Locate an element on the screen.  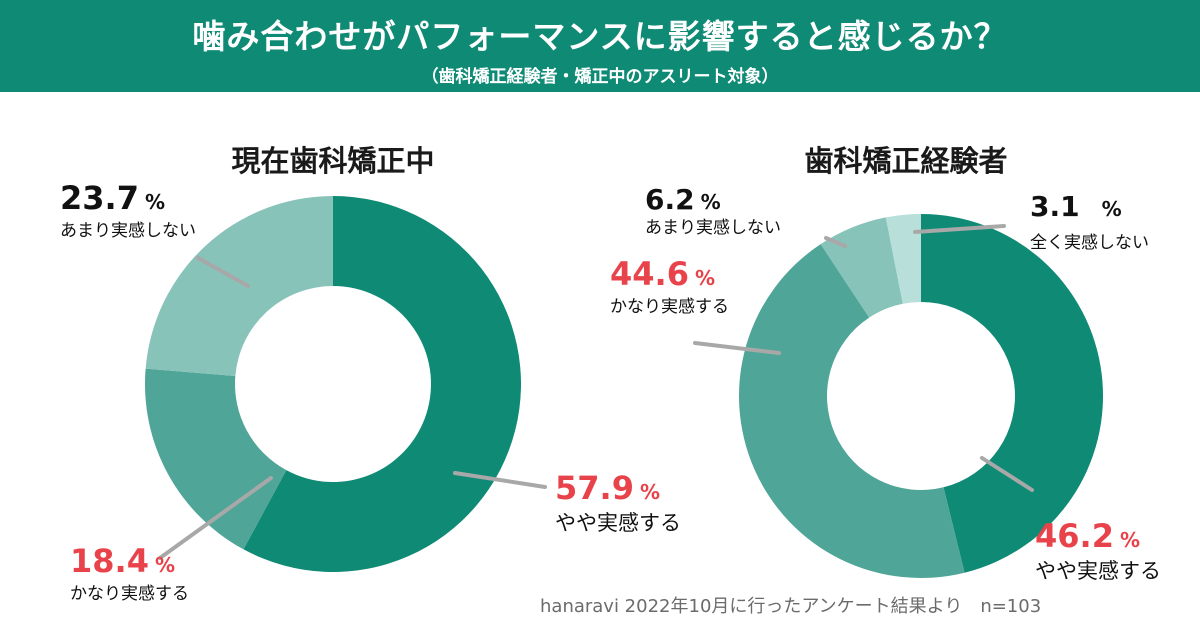
desc-right-not-at-all: 全く実感しない is located at coordinates (1089, 243).